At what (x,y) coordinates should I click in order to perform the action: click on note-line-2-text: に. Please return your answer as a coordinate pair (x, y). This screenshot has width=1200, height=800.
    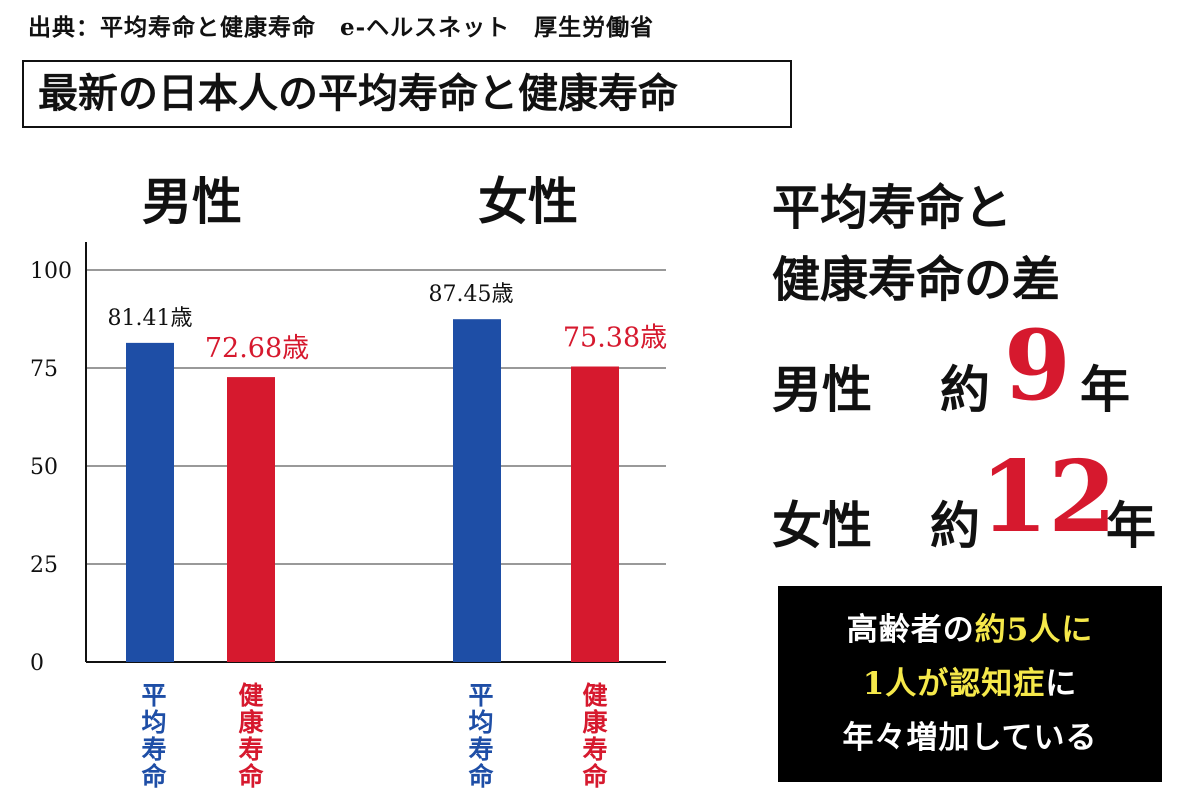
    Looking at the image, I should click on (1061, 684).